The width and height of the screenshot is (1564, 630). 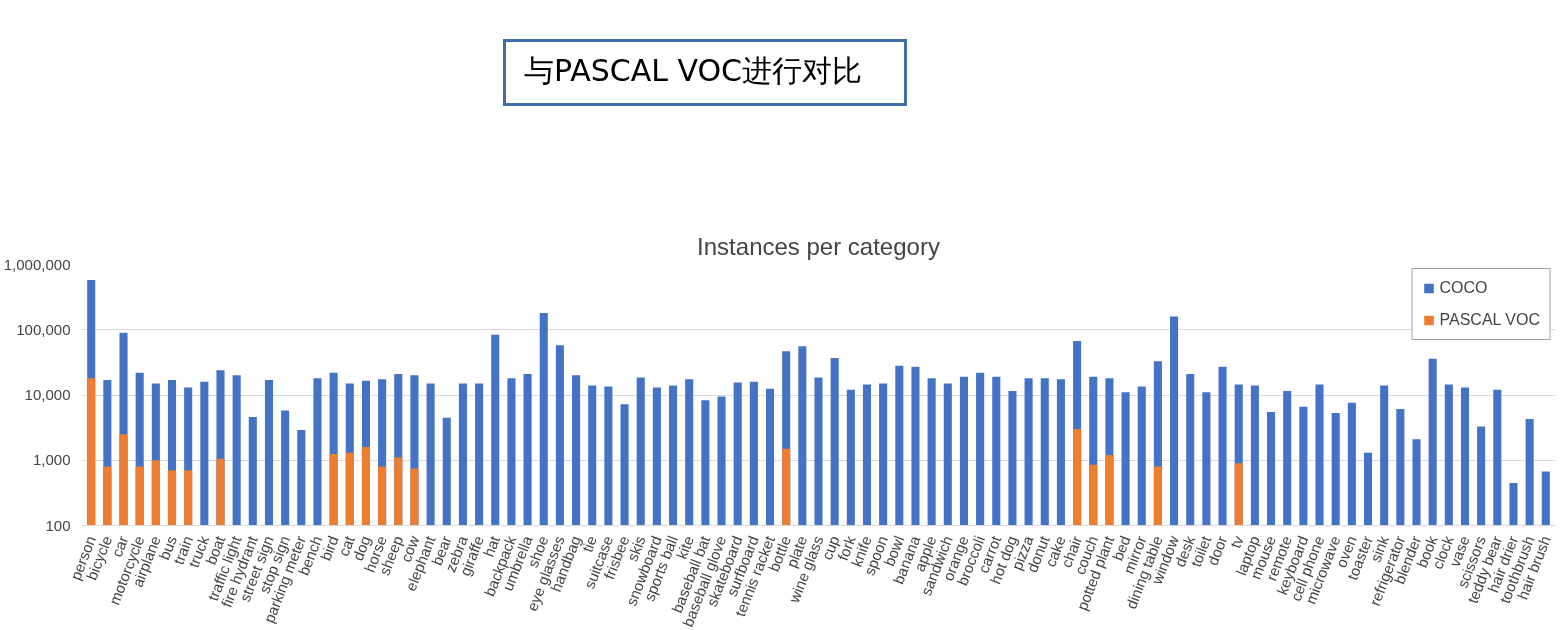 I want to click on legend-label: PASCAL VOC, so click(x=1489, y=320).